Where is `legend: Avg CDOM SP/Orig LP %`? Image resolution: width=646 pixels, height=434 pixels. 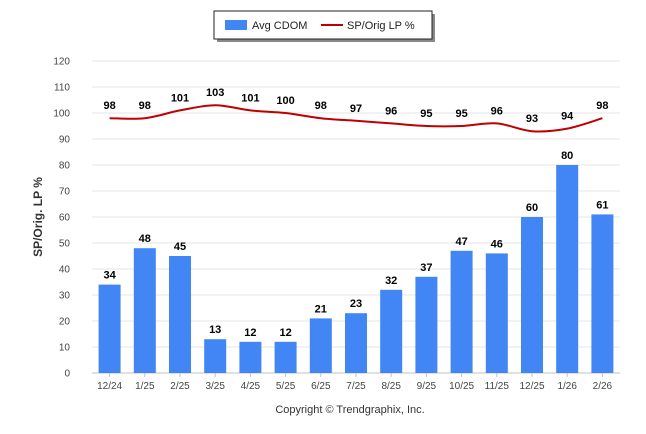 legend: Avg CDOM SP/Orig LP % is located at coordinates (324, 26).